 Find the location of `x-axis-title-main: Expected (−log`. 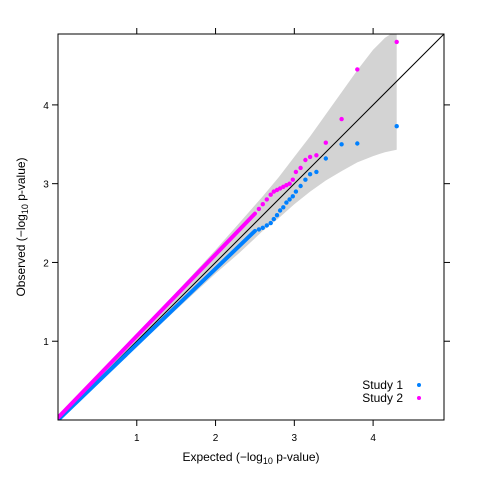

x-axis-title-main: Expected (−log is located at coordinates (222, 457).